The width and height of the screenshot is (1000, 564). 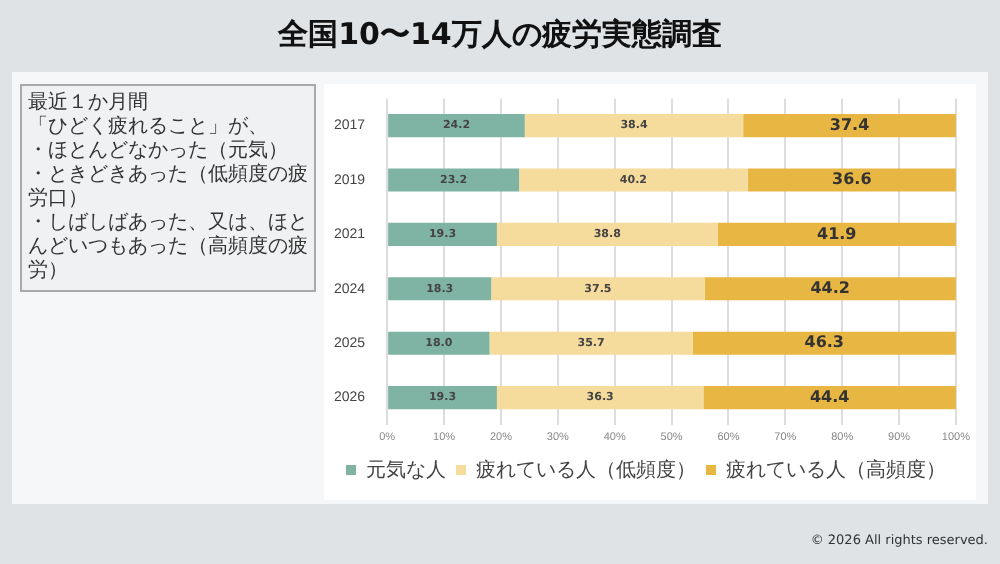 I want to click on data-label: 36.6, so click(x=852, y=179).